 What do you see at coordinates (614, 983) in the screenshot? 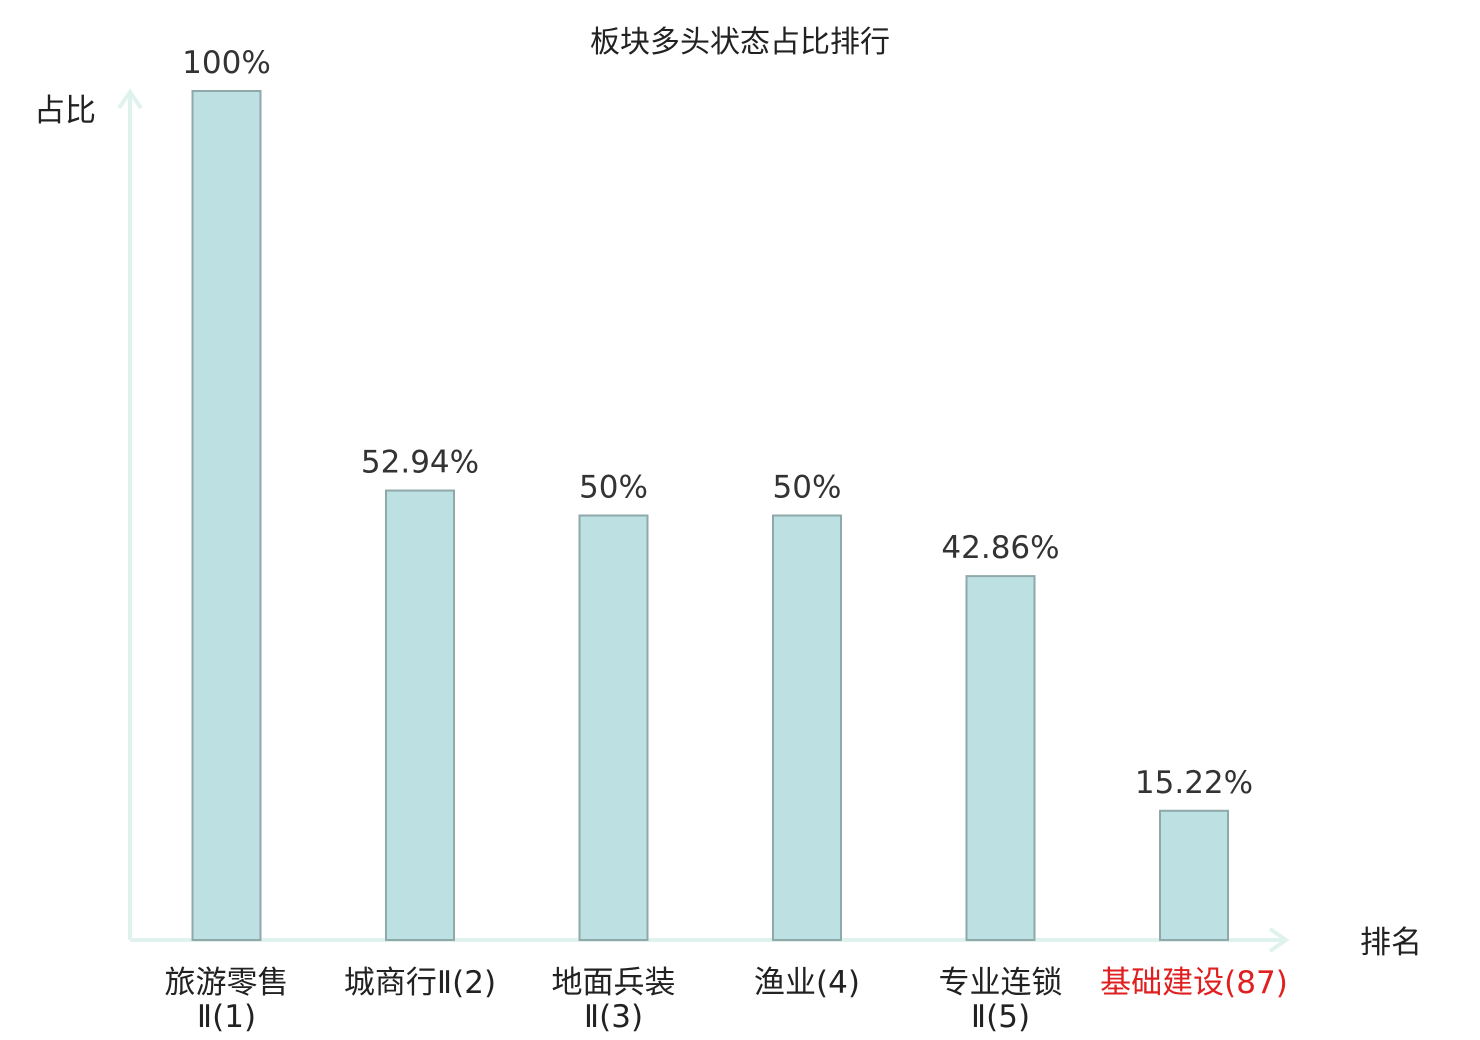
I see `category-label-3-line-1: 地面兵装` at bounding box center [614, 983].